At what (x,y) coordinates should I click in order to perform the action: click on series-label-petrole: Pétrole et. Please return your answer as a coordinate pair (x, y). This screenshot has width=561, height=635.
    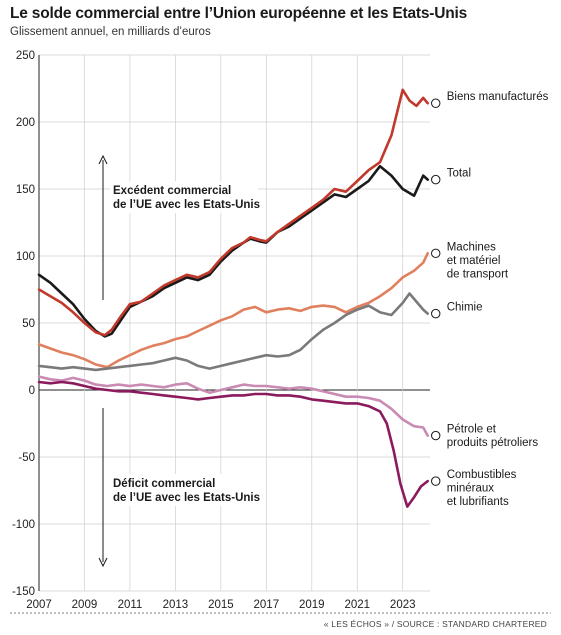
    Looking at the image, I should click on (472, 430).